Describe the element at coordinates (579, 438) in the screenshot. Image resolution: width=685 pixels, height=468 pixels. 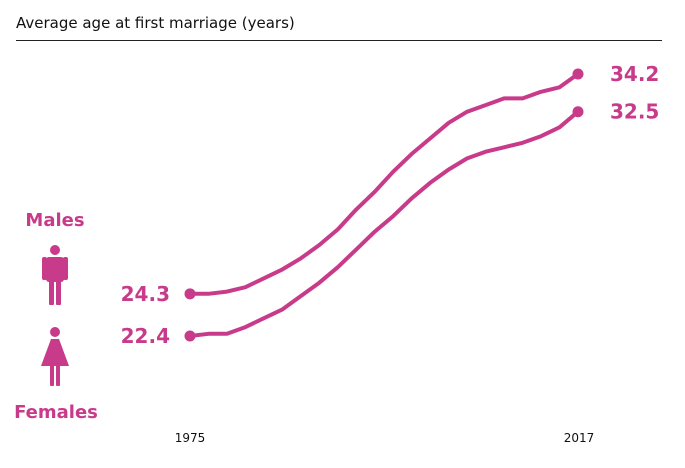
I see `x-tick-2017: 2017` at that location.